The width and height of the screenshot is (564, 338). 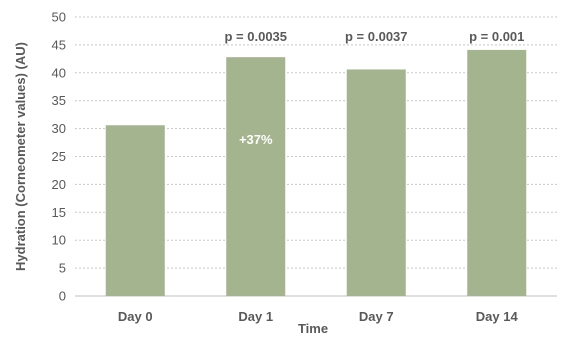 What do you see at coordinates (313, 328) in the screenshot?
I see `x-axis-title: Time` at bounding box center [313, 328].